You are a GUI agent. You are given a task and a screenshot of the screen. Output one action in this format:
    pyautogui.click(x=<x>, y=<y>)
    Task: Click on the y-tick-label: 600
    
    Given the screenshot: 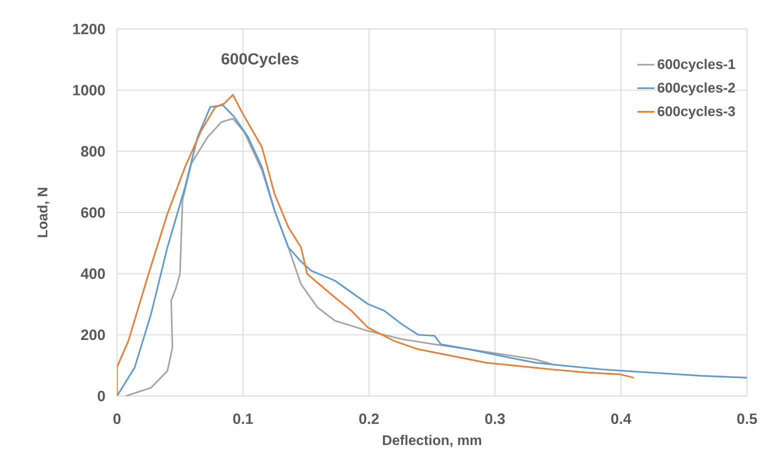 What is the action you would take?
    pyautogui.click(x=93, y=212)
    